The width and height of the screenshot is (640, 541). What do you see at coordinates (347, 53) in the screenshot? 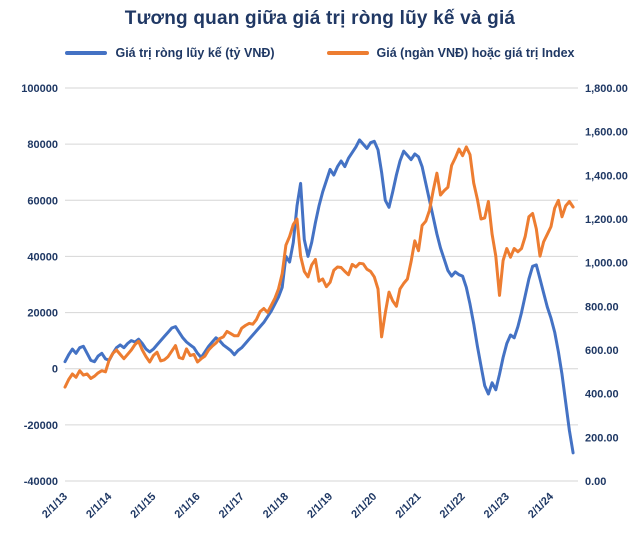
I see `legend-line-orange-icon` at bounding box center [347, 53].